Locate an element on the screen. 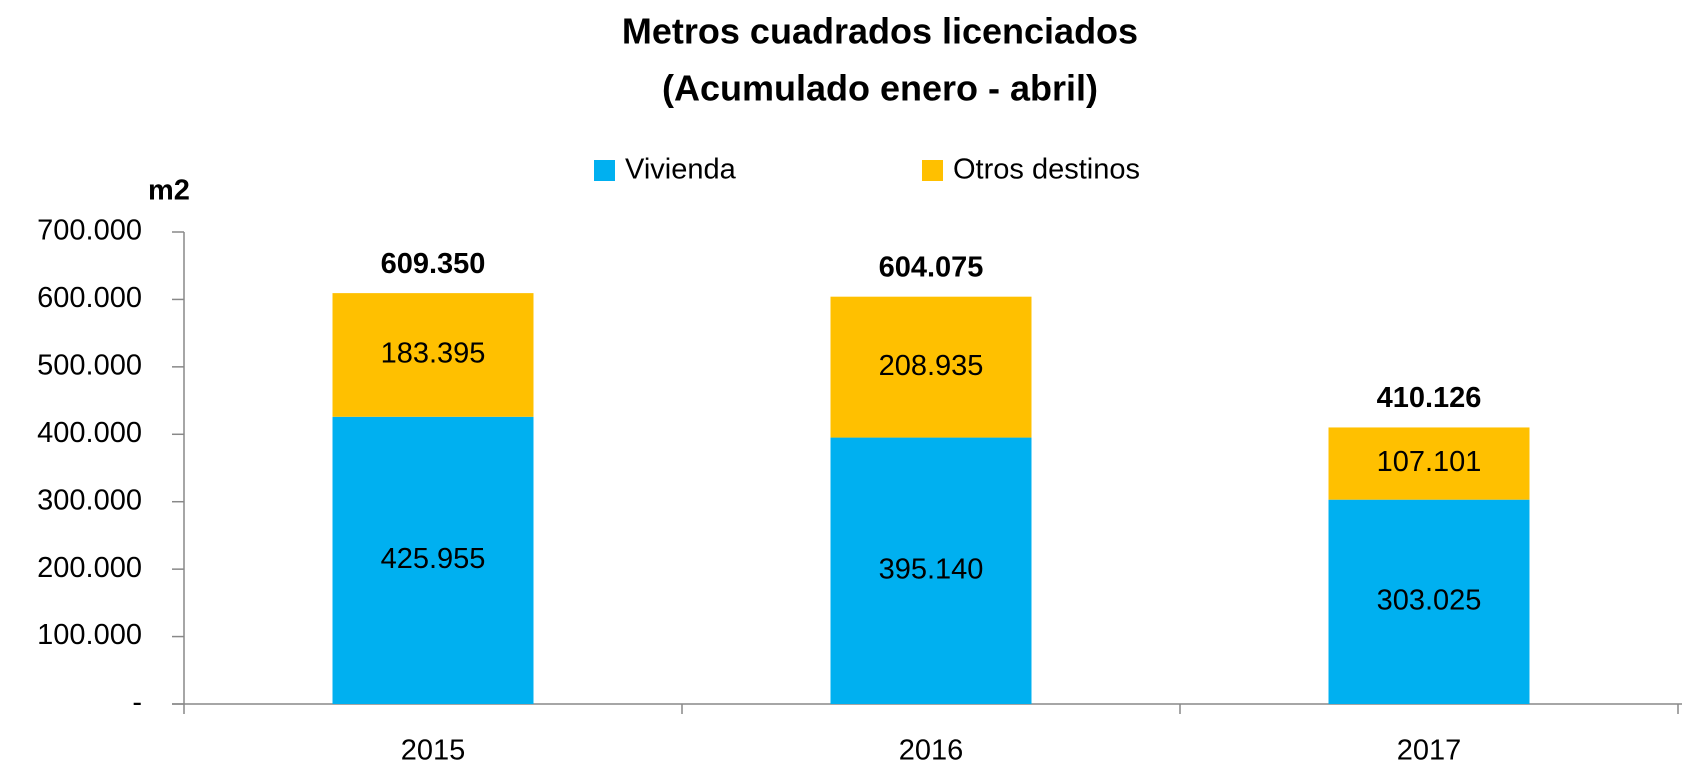  x-tick-label: 2015 is located at coordinates (433, 751).